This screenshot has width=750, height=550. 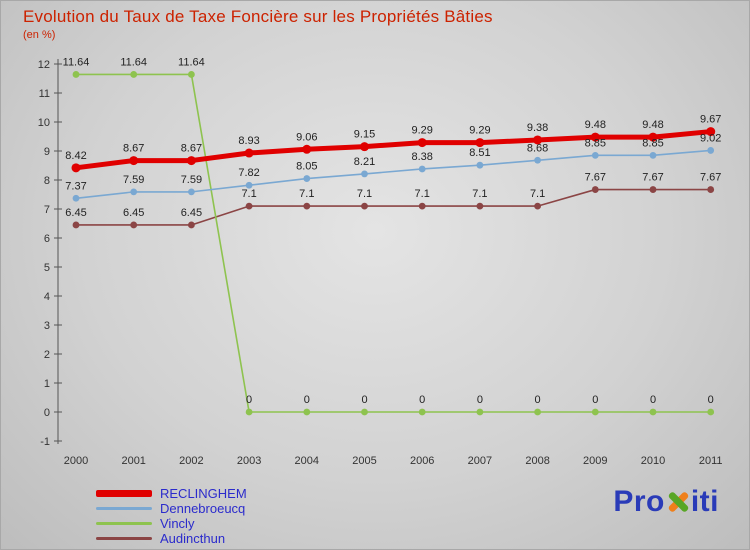 I want to click on x-tick-label: 2000, so click(x=76, y=461).